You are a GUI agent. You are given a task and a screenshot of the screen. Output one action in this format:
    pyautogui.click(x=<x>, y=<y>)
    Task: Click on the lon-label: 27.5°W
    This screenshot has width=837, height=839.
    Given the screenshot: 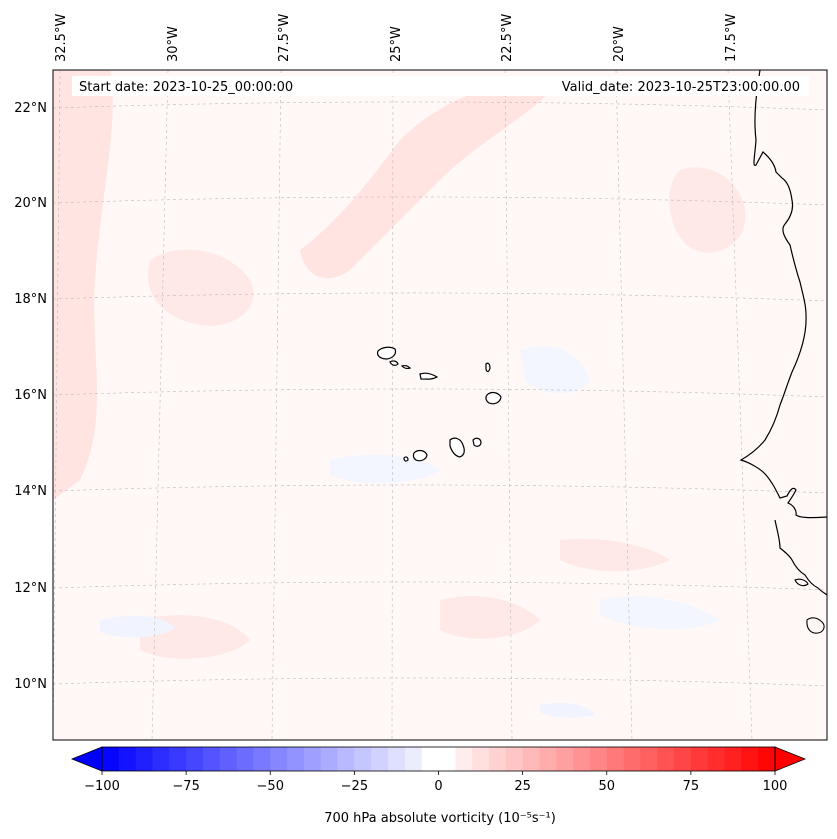 What is the action you would take?
    pyautogui.click(x=284, y=38)
    